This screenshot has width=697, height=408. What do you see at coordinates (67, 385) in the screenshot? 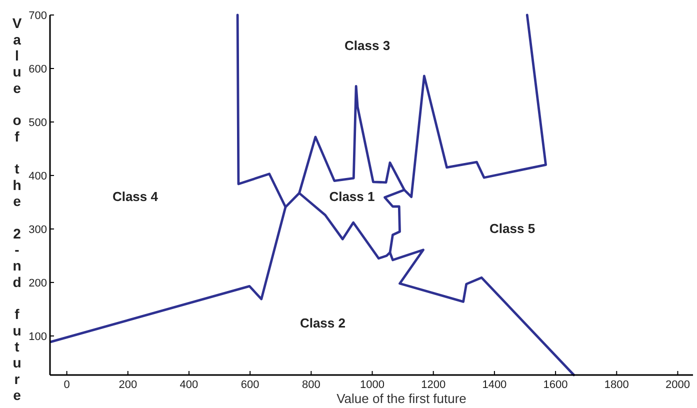
I see `x-tick-label: 0` at bounding box center [67, 385].